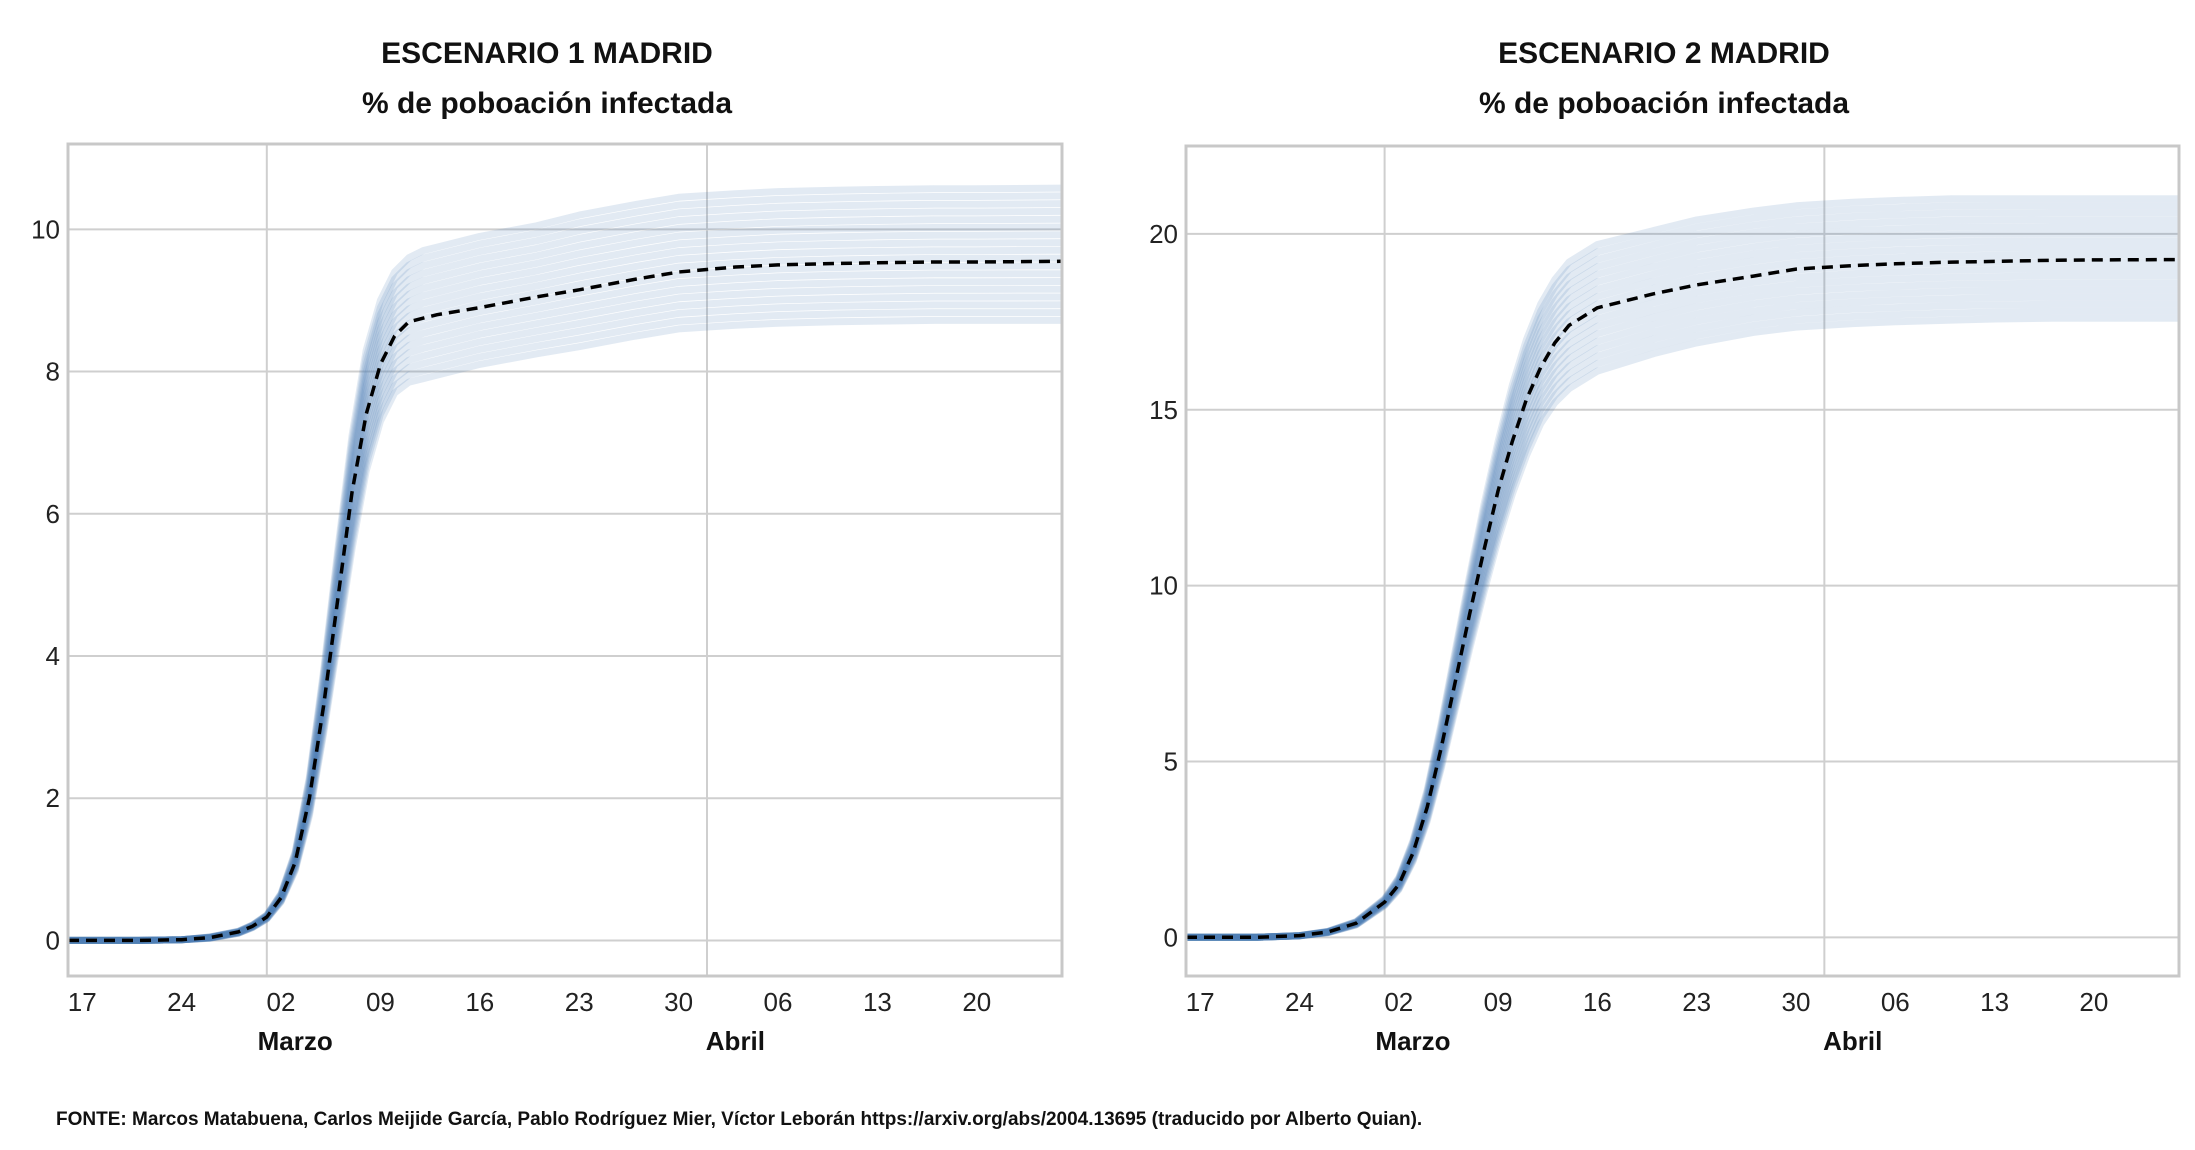 The height and width of the screenshot is (1150, 2195). I want to click on chart-title: ESCENARIO 2 MADRID, so click(1664, 53).